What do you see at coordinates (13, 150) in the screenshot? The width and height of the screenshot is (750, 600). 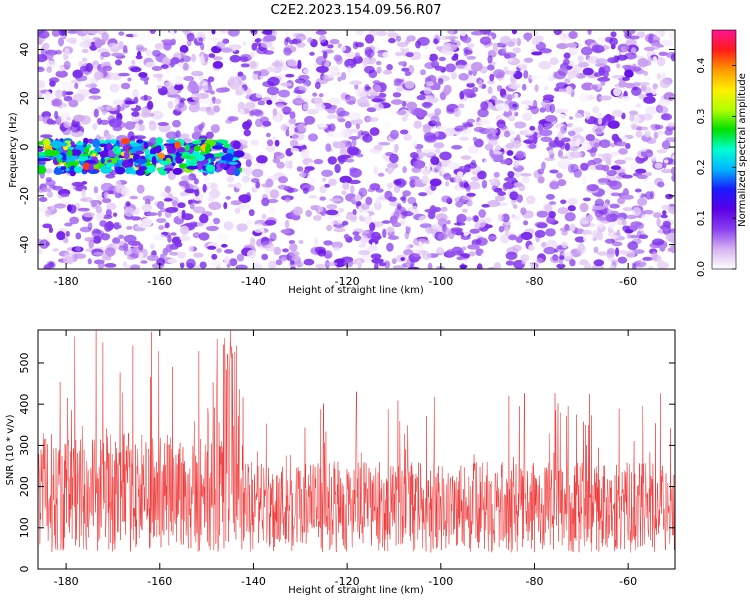 I see `heatmap-y-label: Frequency (Hz)` at bounding box center [13, 150].